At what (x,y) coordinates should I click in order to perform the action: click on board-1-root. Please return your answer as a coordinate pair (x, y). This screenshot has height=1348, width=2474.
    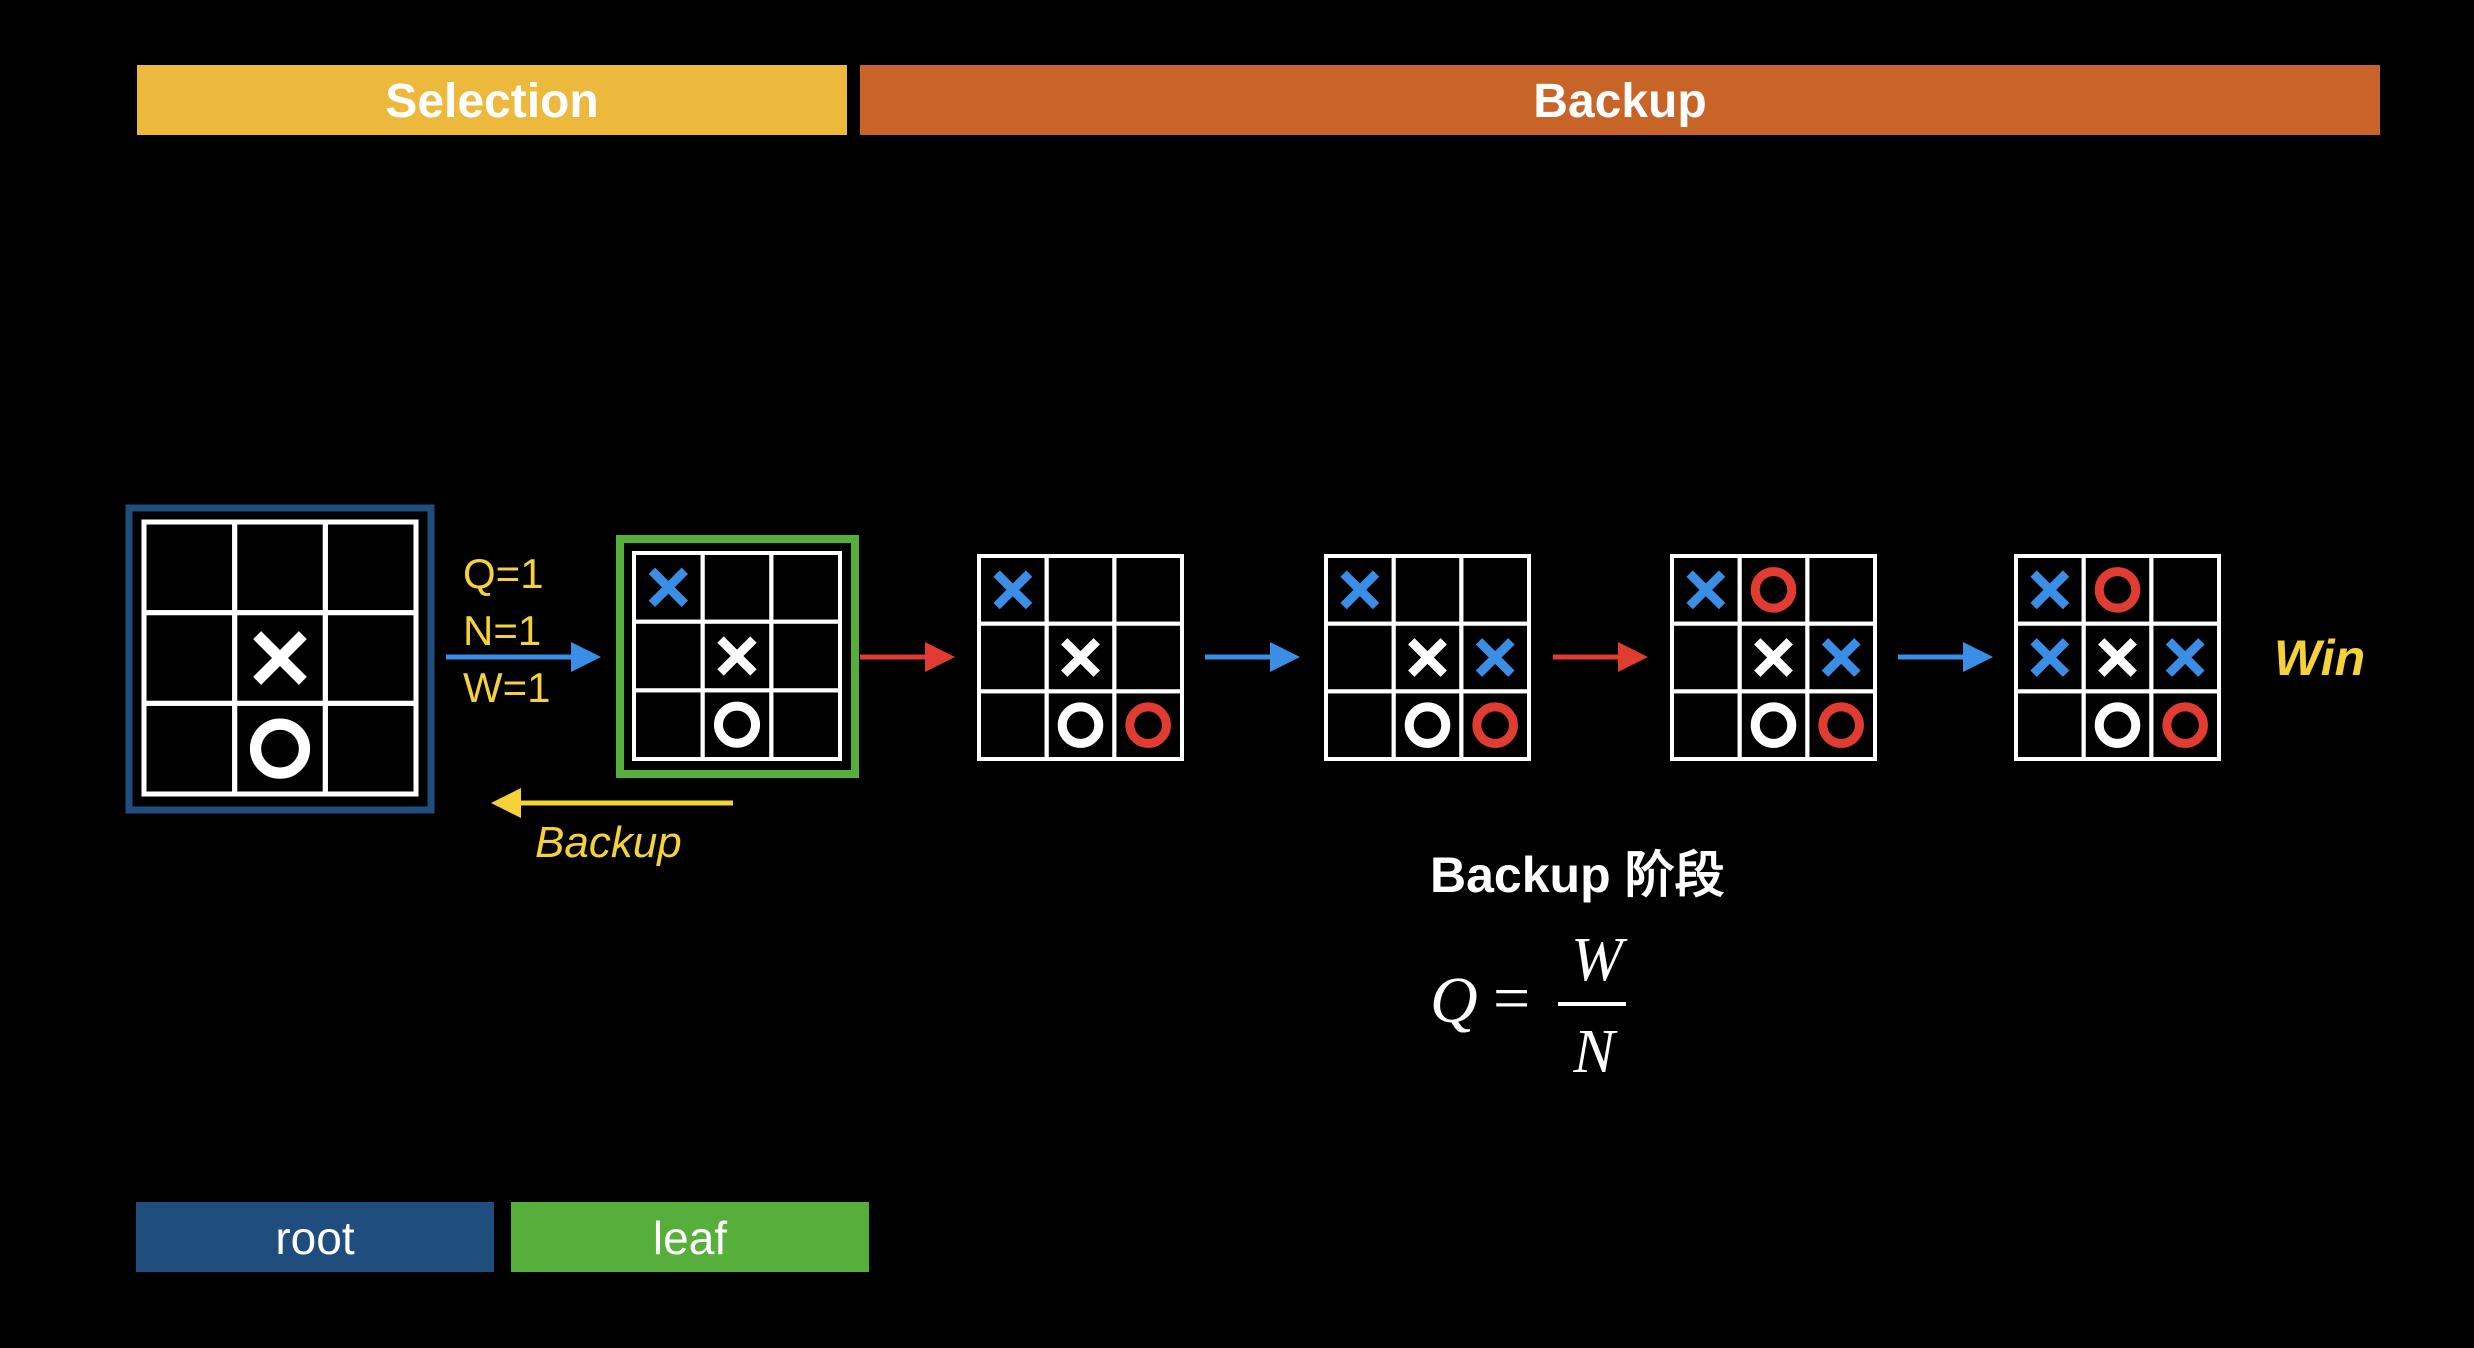
    Looking at the image, I should click on (280, 658).